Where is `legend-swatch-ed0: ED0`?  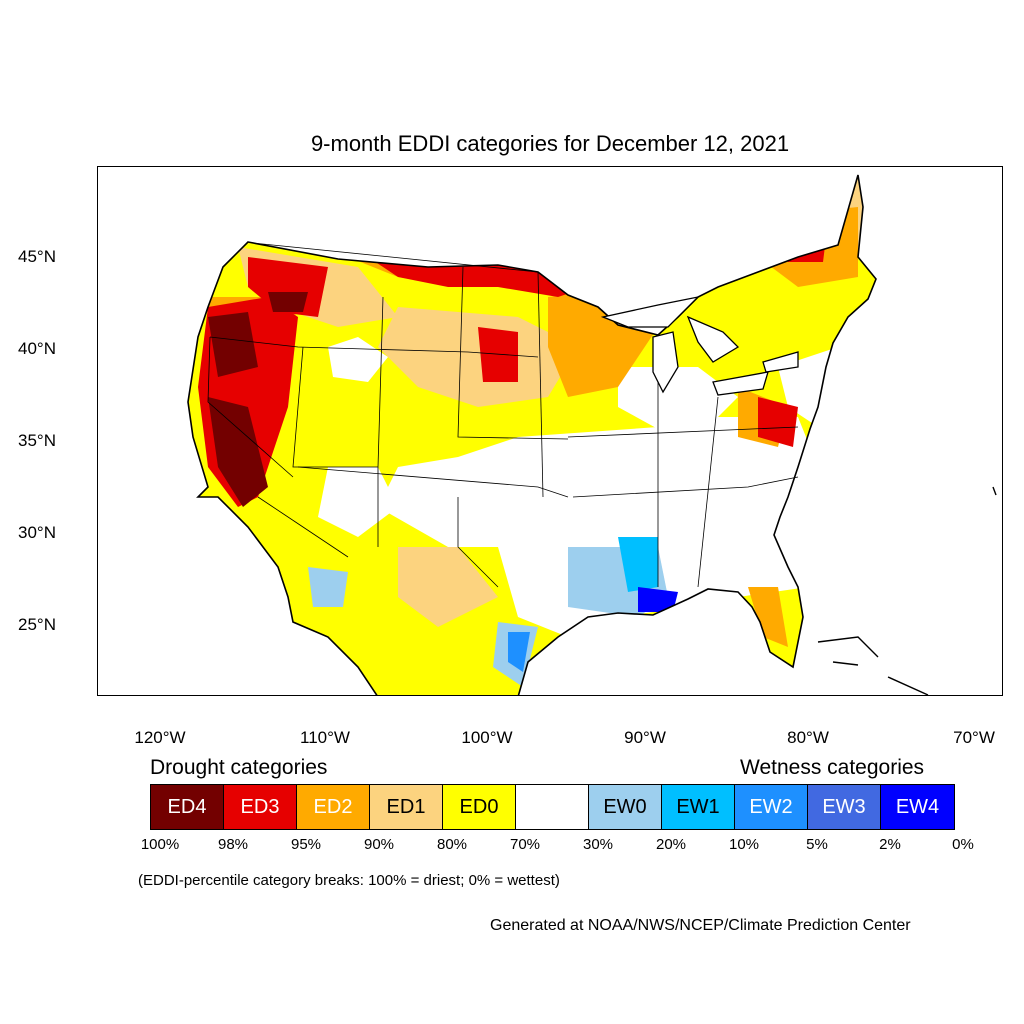 legend-swatch-ed0: ED0 is located at coordinates (479, 807).